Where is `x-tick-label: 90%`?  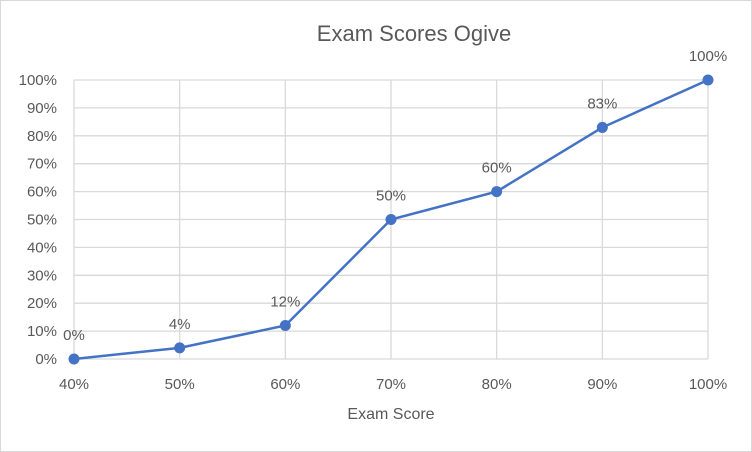 x-tick-label: 90% is located at coordinates (602, 384).